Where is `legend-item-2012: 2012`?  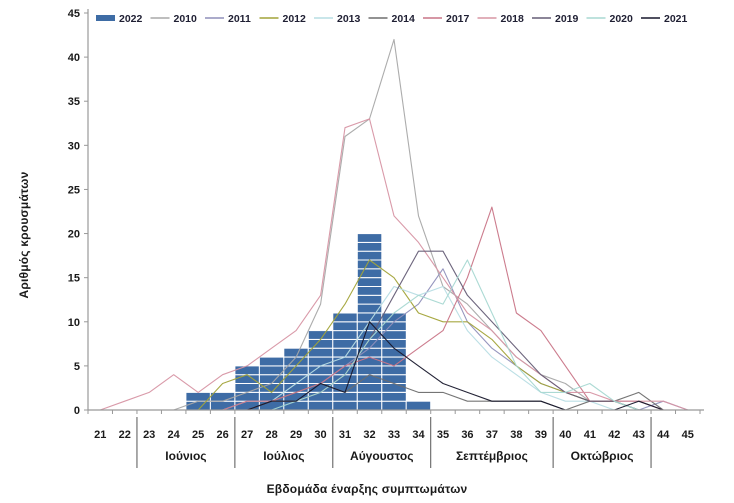
legend-item-2012: 2012 is located at coordinates (283, 19).